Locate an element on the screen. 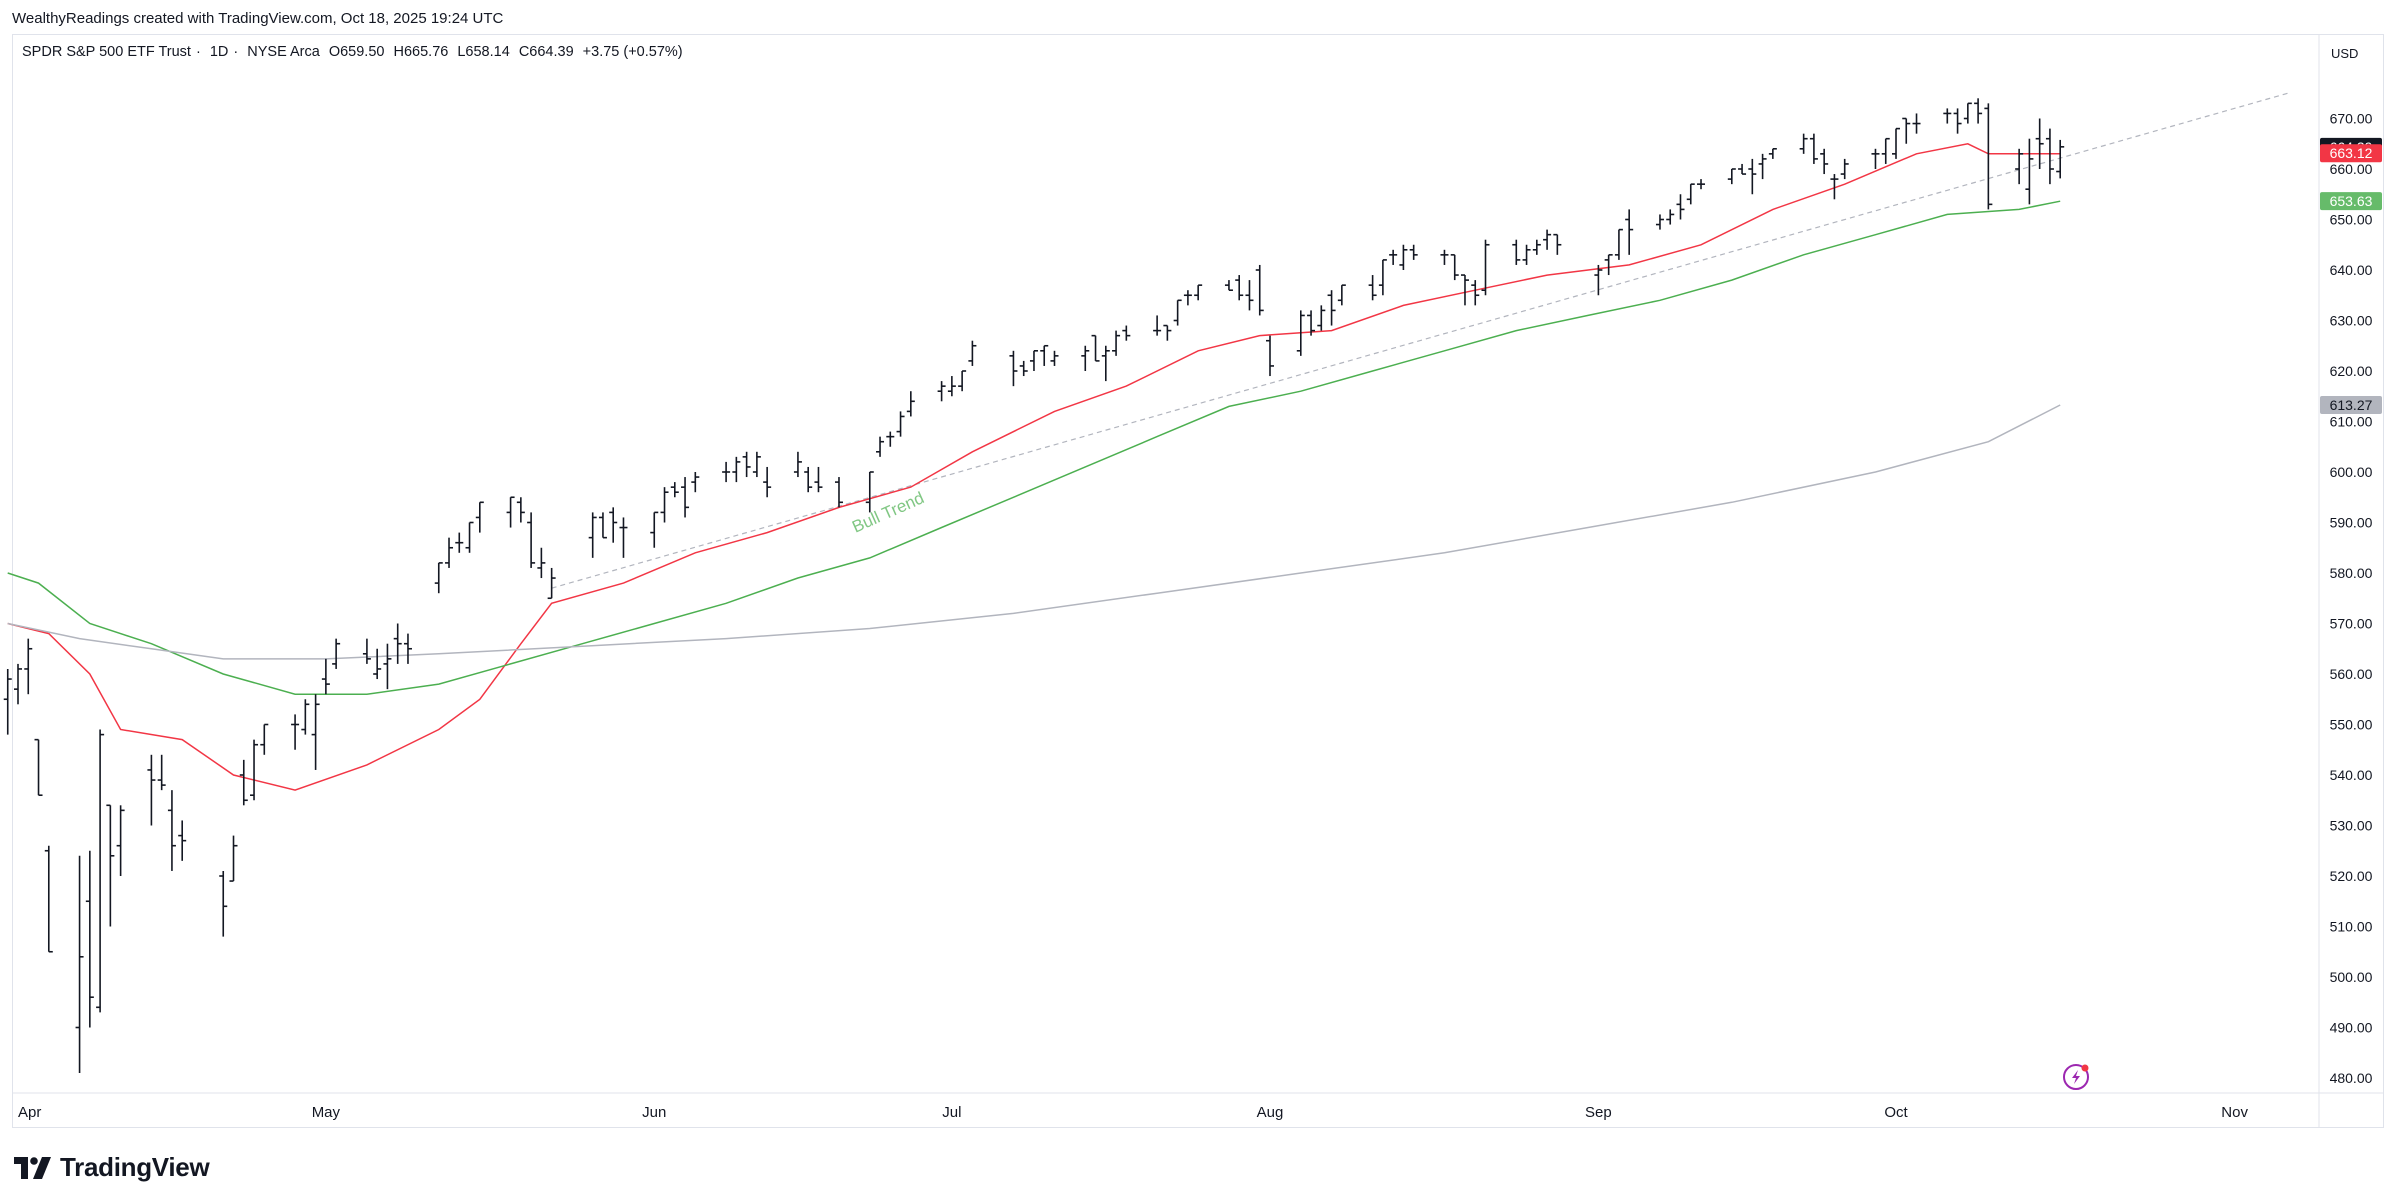  lightning-icon is located at coordinates (2076, 1077).